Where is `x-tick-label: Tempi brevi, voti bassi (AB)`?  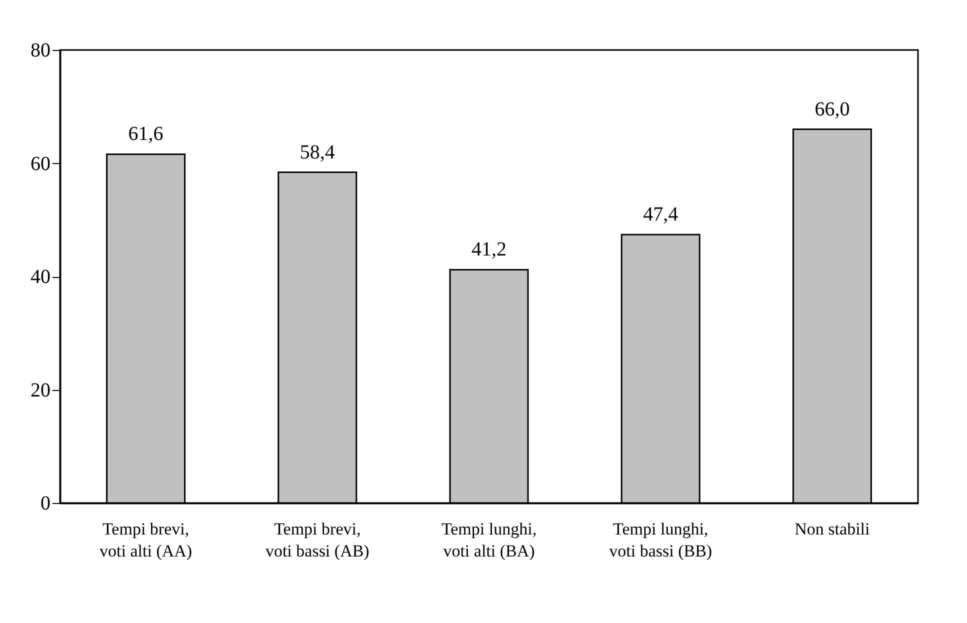 x-tick-label: Tempi brevi, voti bassi (AB) is located at coordinates (317, 540).